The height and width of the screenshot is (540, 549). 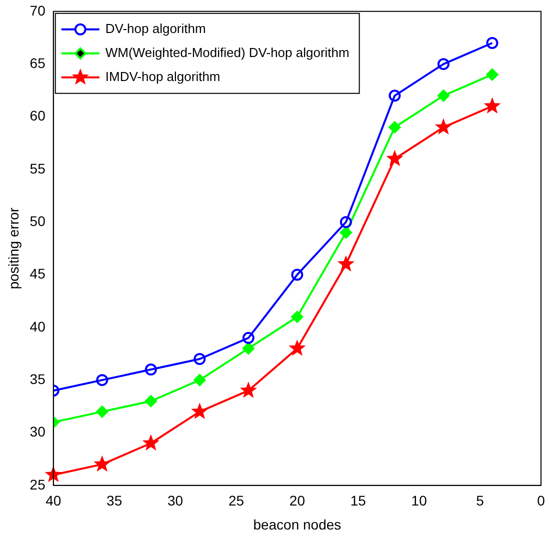 I want to click on y-tick-label: 45, so click(x=38, y=274).